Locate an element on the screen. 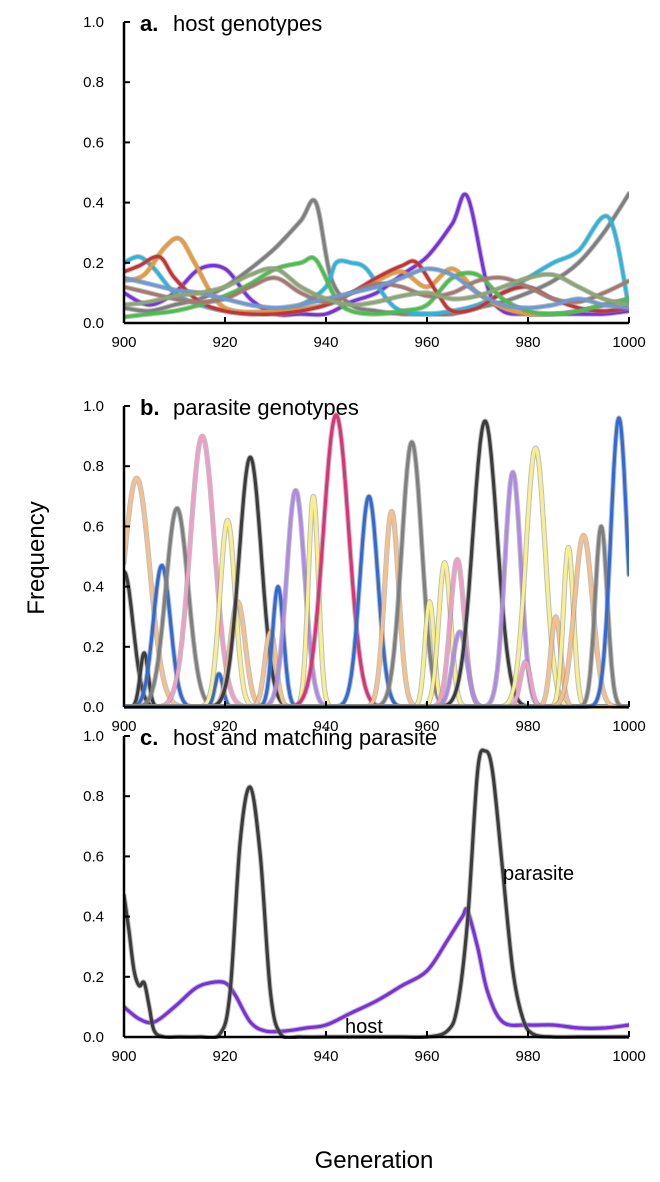 This screenshot has width=660, height=1182. panel-b-ytick-label: 0.4 is located at coordinates (93, 587).